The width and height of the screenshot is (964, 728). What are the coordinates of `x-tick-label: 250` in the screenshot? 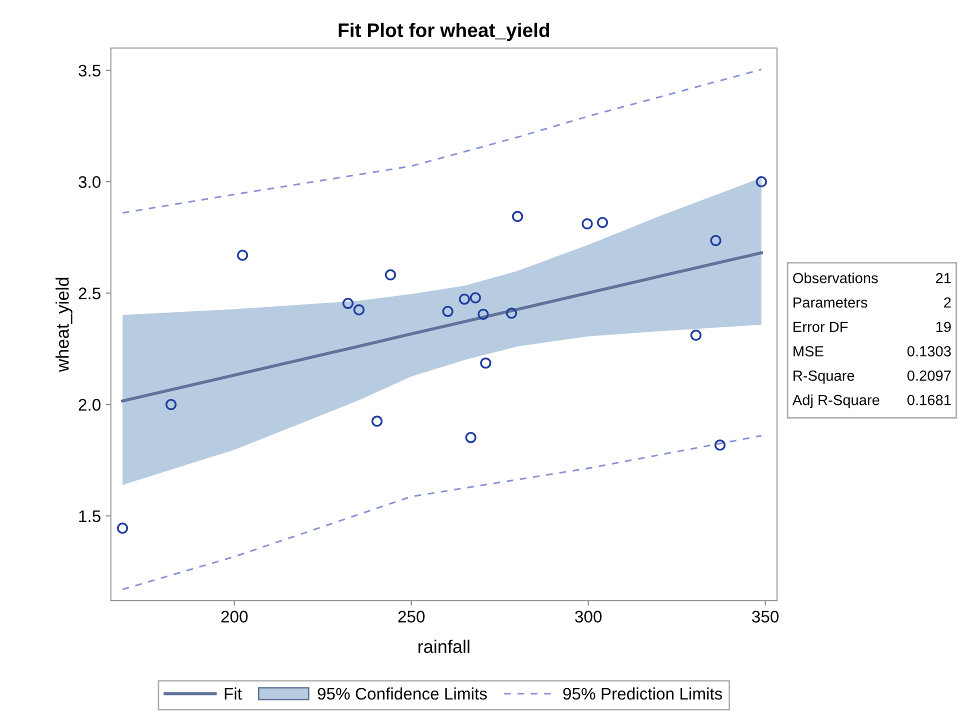 It's located at (411, 616).